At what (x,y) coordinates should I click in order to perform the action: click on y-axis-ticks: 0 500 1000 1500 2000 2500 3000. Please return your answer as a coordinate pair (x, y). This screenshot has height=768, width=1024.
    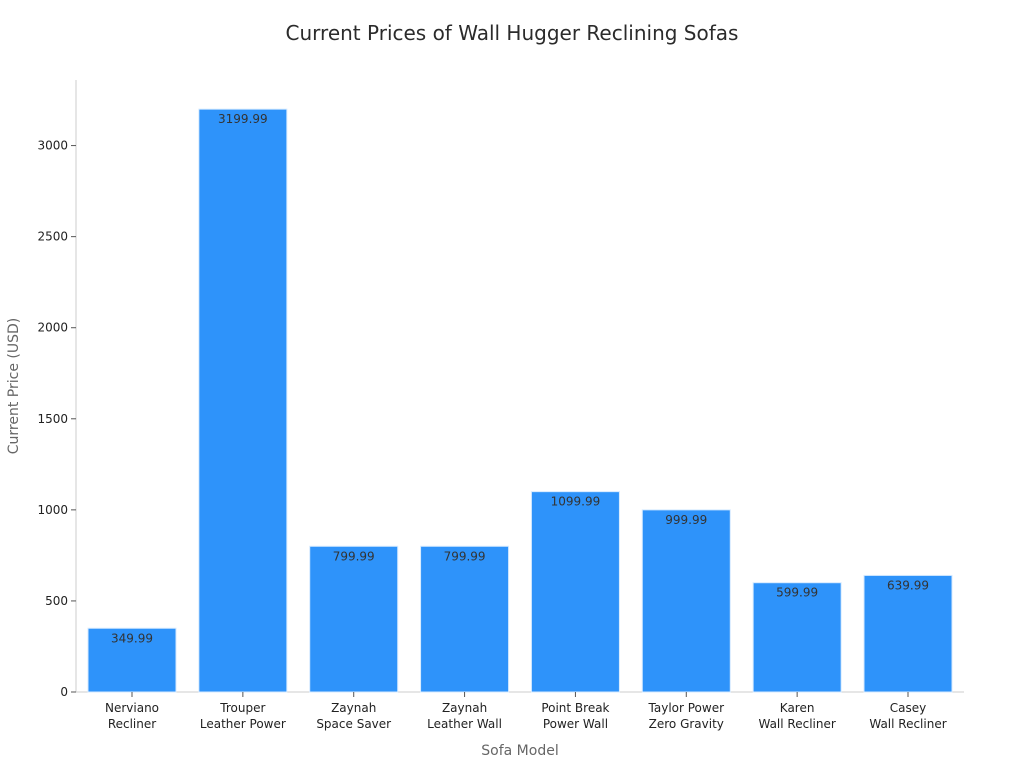
    Looking at the image, I should click on (56, 419).